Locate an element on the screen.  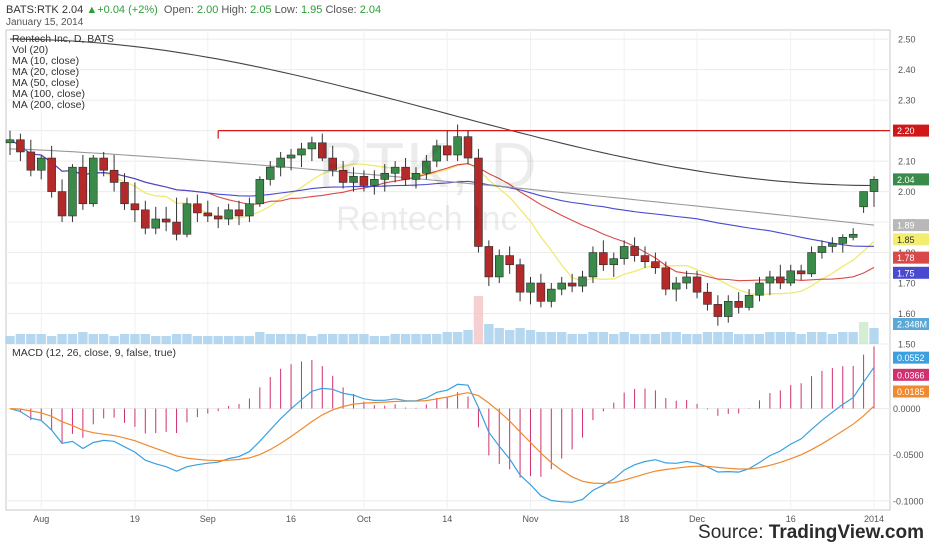
ma100-badge-bg is located at coordinates (911, 225).